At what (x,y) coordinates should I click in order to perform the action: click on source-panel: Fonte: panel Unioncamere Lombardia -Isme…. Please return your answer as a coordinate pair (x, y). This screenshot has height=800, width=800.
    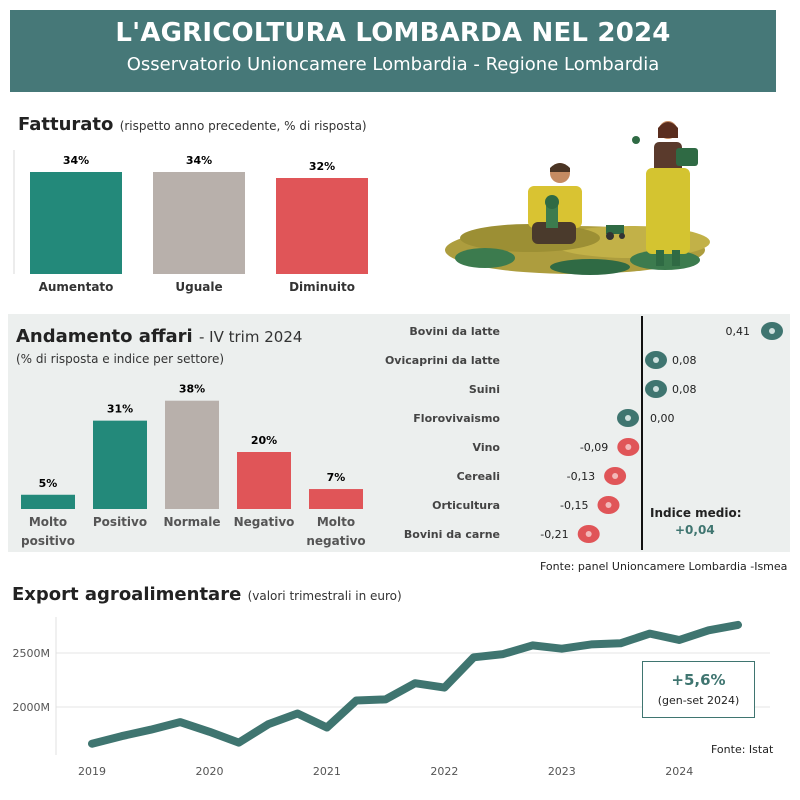
    Looking at the image, I should click on (664, 566).